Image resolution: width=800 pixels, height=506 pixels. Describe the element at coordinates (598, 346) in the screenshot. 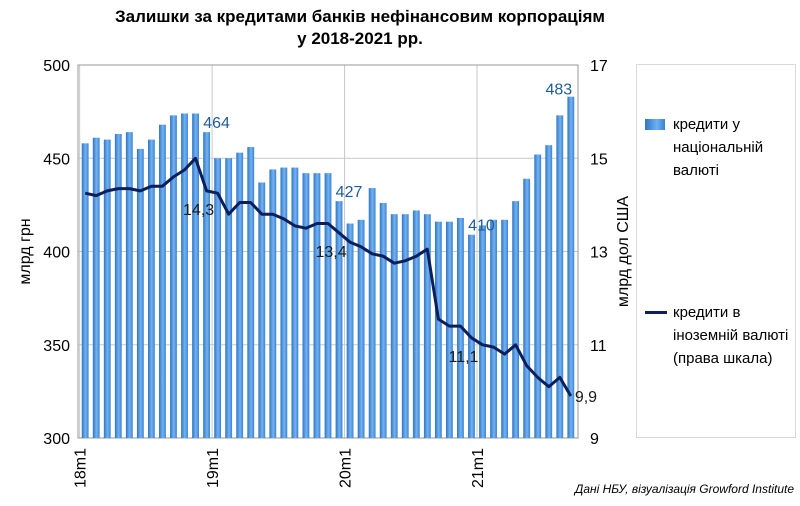

I see `y-right-tick-label: 11` at that location.